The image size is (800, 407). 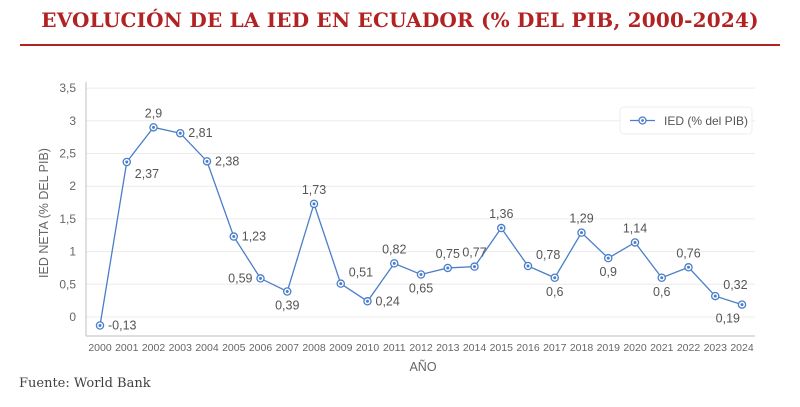 I want to click on x-tick-label: 2010, so click(x=368, y=348).